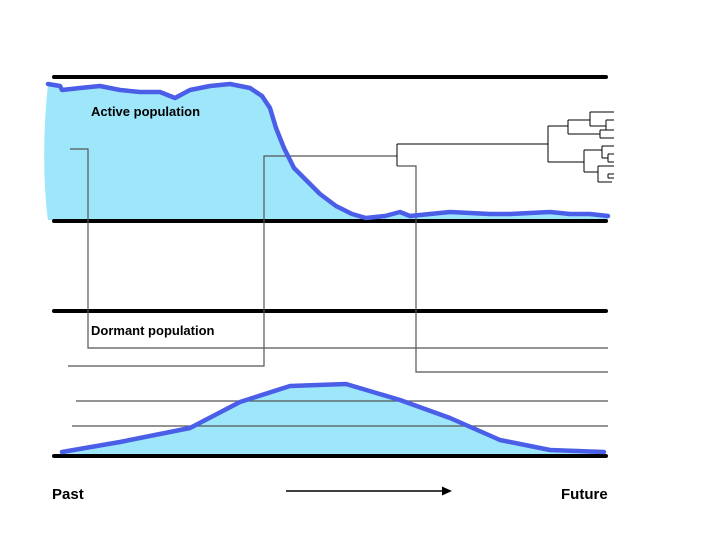  I want to click on dormant-population-outline, so click(333, 418).